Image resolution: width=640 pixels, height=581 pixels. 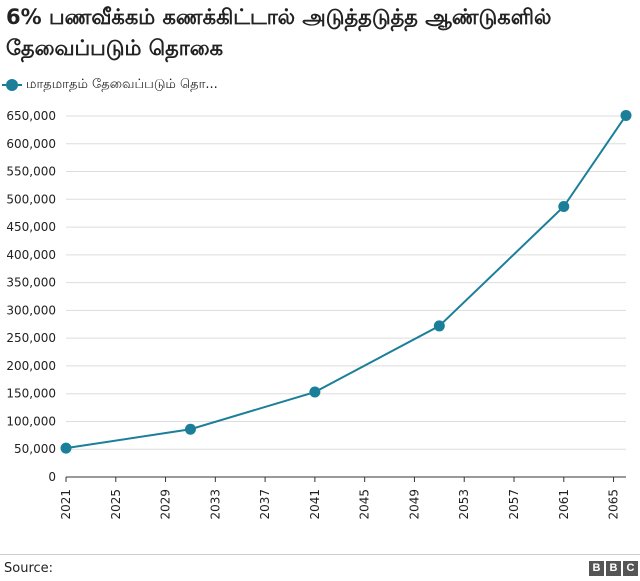 I want to click on y-tick-label: 350,000, so click(x=31, y=283).